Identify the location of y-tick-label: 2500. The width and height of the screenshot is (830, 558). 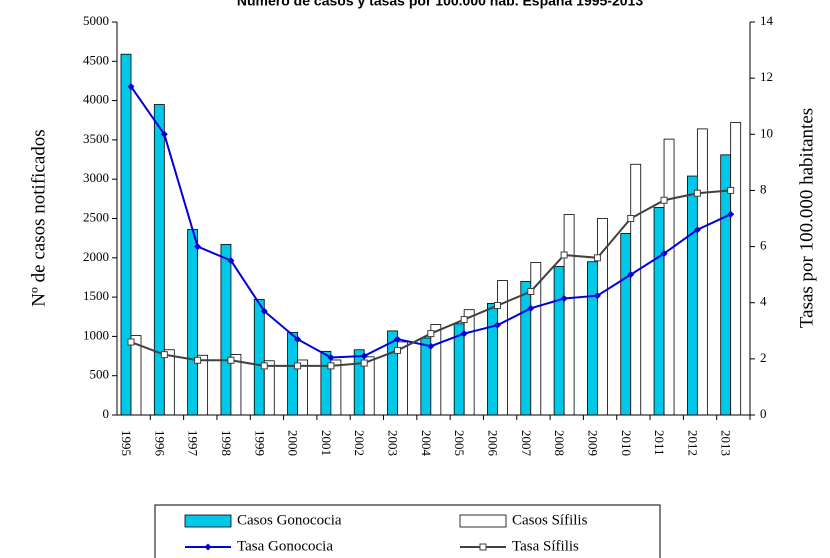
(96, 216).